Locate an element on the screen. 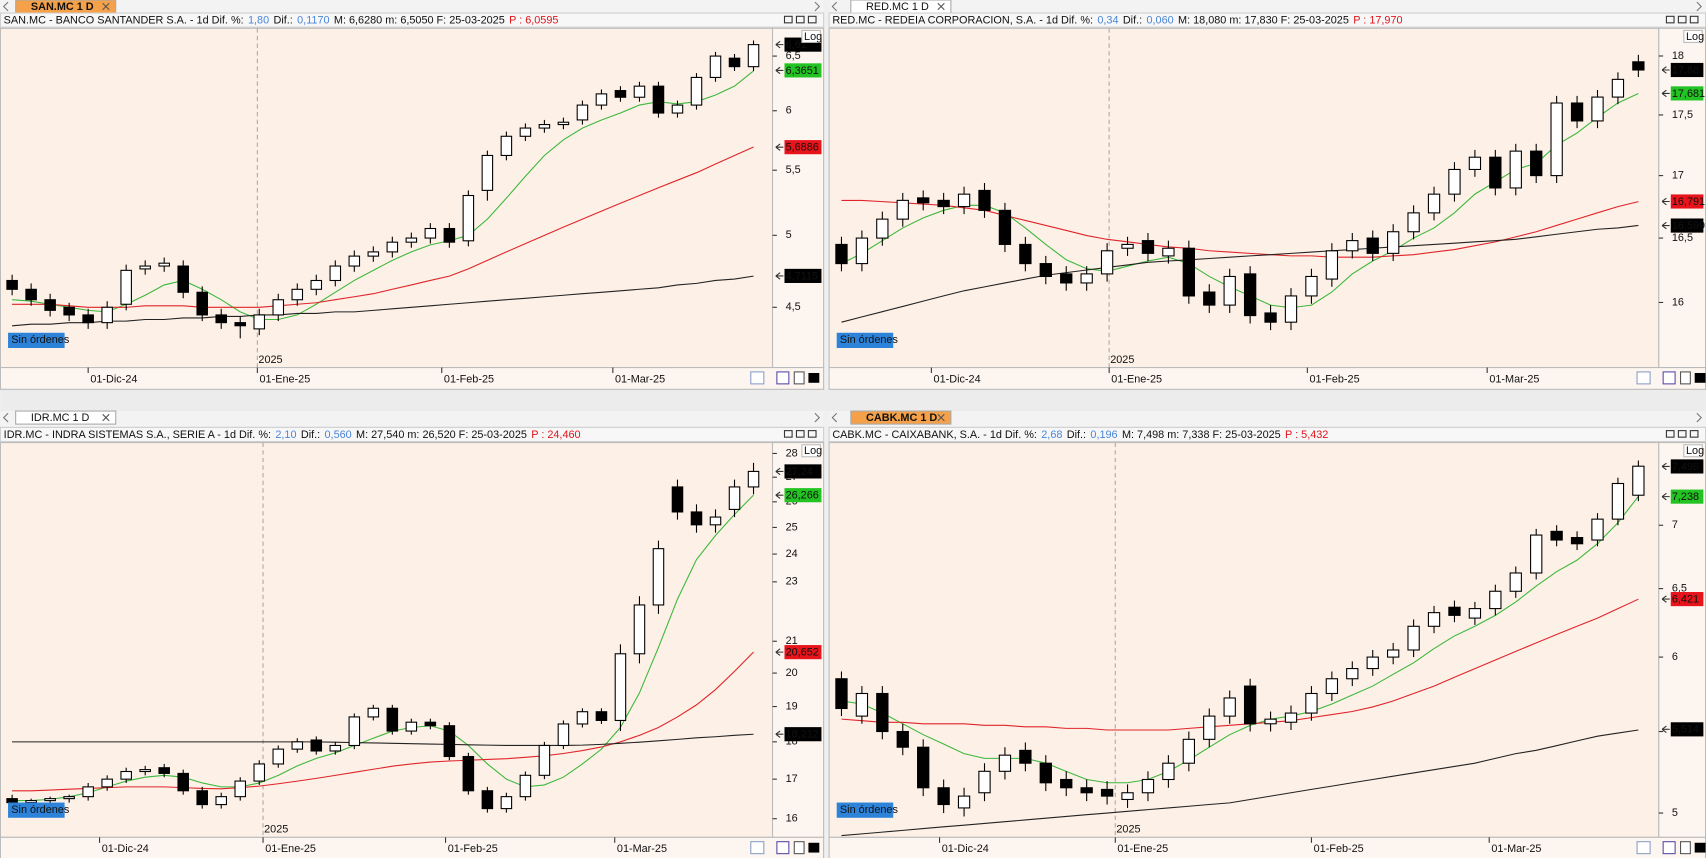 The height and width of the screenshot is (858, 1706). tab-bar is located at coordinates (1267, 6).